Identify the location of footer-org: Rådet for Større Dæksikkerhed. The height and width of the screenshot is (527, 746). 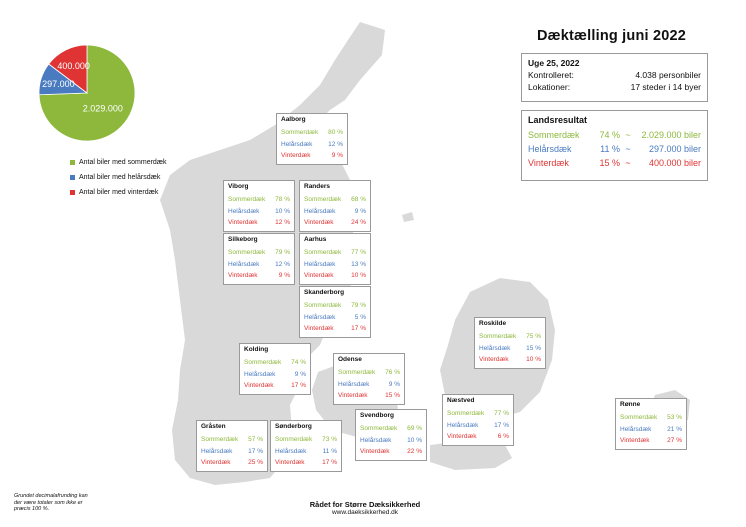
(365, 504).